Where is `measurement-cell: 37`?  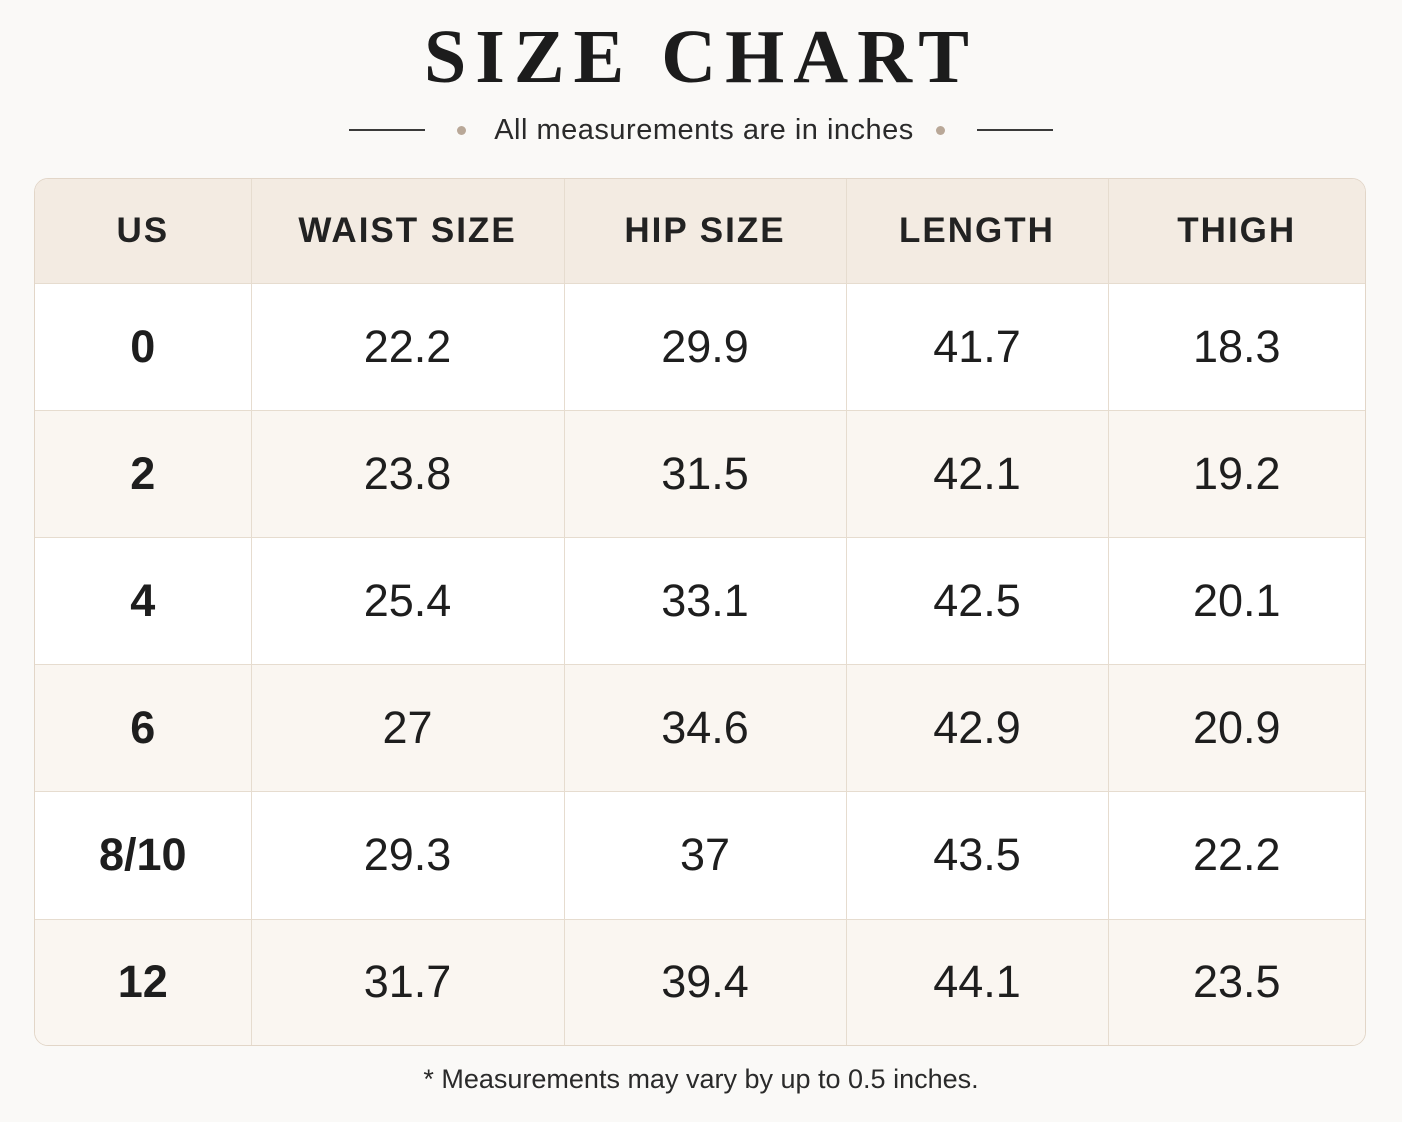 measurement-cell: 37 is located at coordinates (705, 855).